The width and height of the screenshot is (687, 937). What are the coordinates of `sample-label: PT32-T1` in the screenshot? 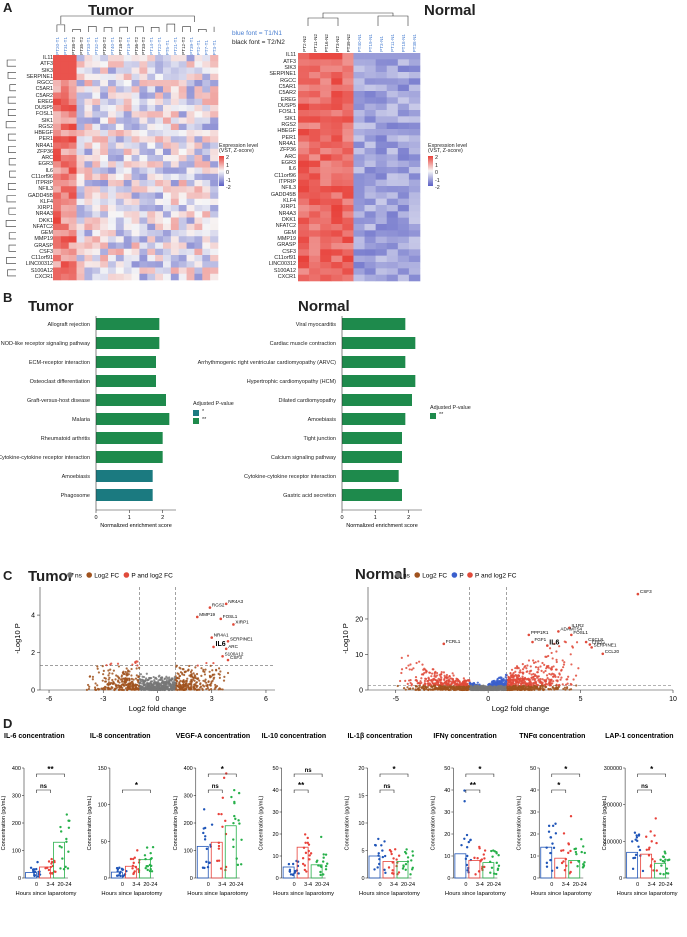 It's located at (97, 46).